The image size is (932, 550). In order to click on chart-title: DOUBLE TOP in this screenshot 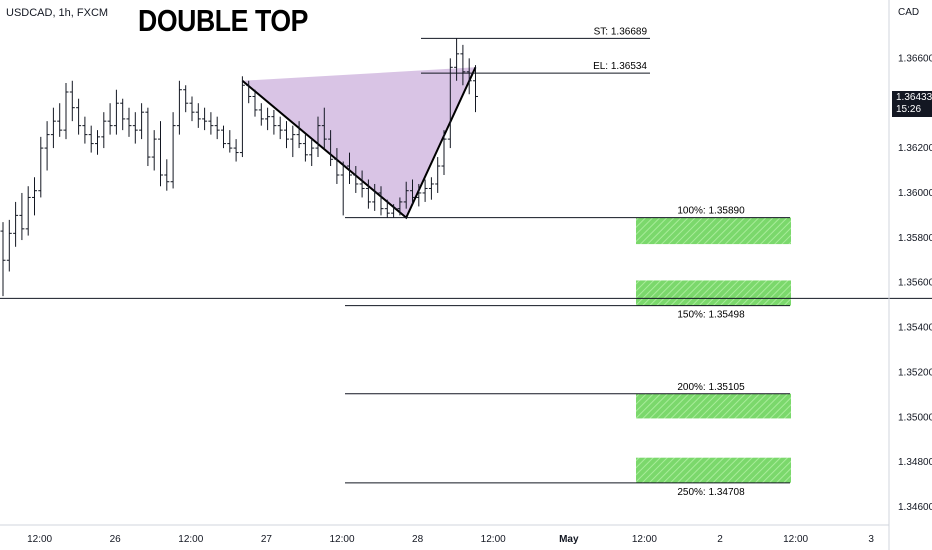, I will do `click(223, 20)`.